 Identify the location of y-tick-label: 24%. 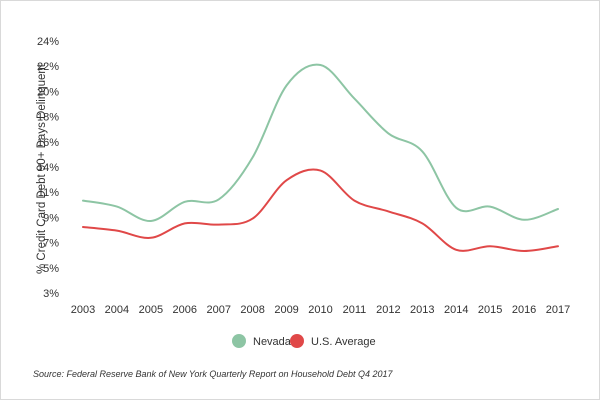
(48, 42).